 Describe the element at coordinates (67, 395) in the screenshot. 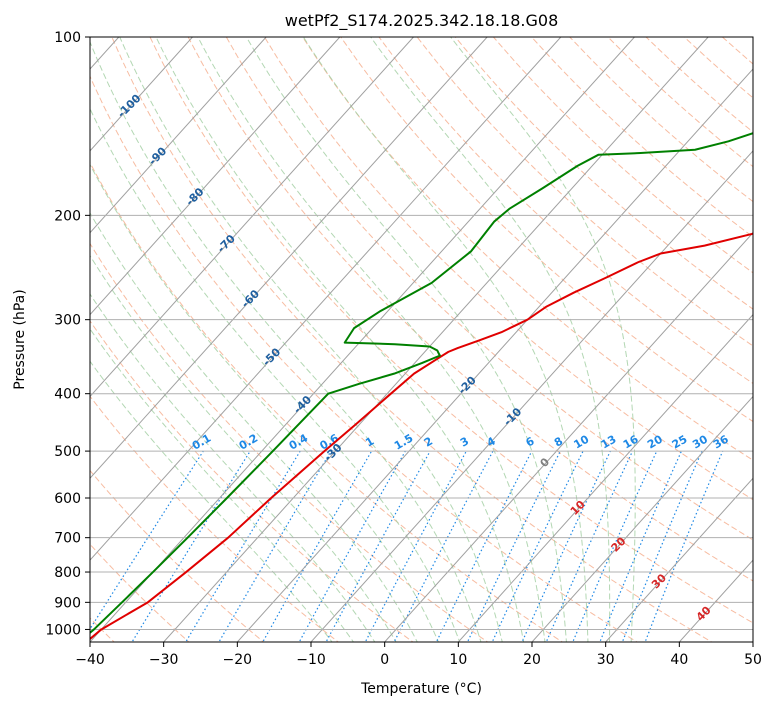

I see `y-tick-label: 400` at that location.